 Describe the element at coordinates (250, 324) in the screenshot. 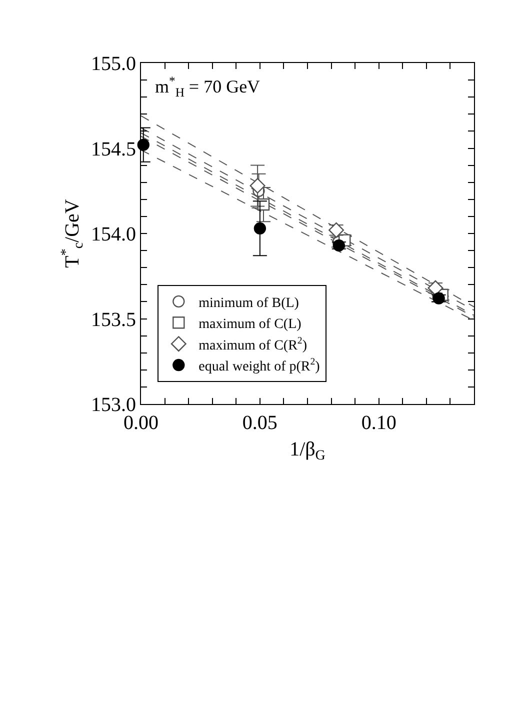

I see `legend-label: maximum of C(L)` at that location.